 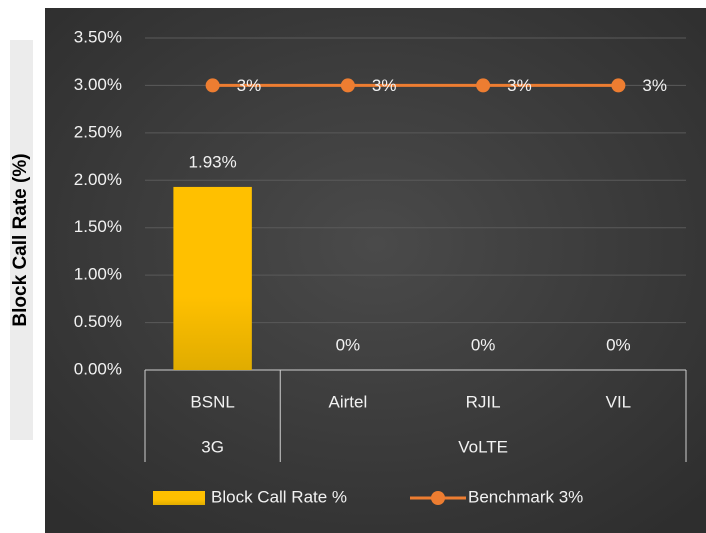 I want to click on y-tick-label: 1.50%, so click(x=98, y=226).